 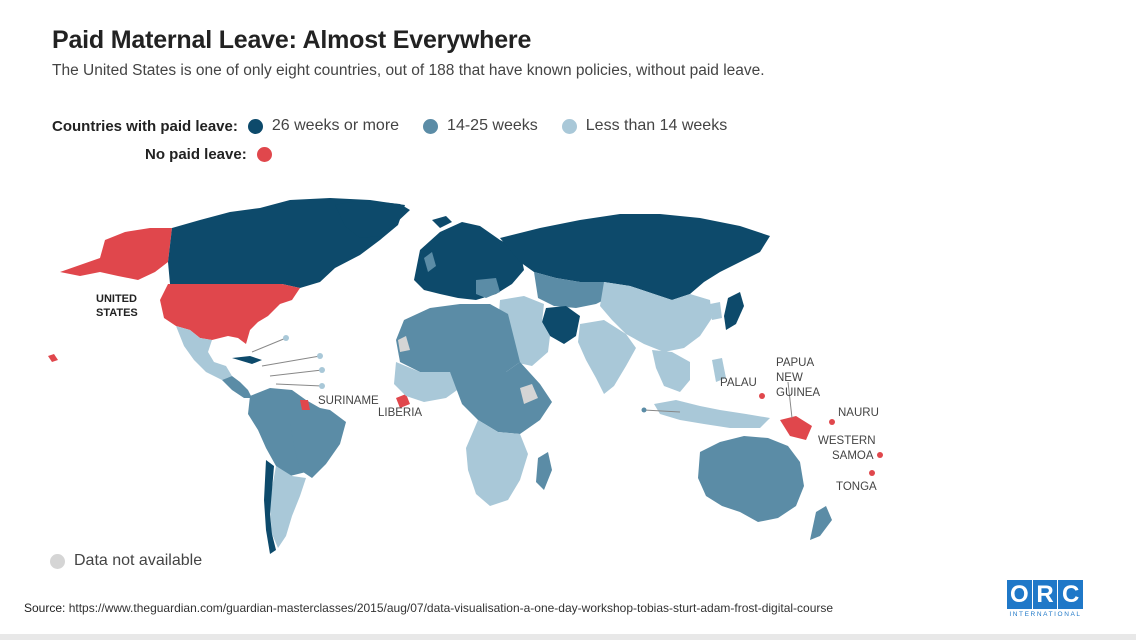 I want to click on country-uk, so click(x=430, y=262).